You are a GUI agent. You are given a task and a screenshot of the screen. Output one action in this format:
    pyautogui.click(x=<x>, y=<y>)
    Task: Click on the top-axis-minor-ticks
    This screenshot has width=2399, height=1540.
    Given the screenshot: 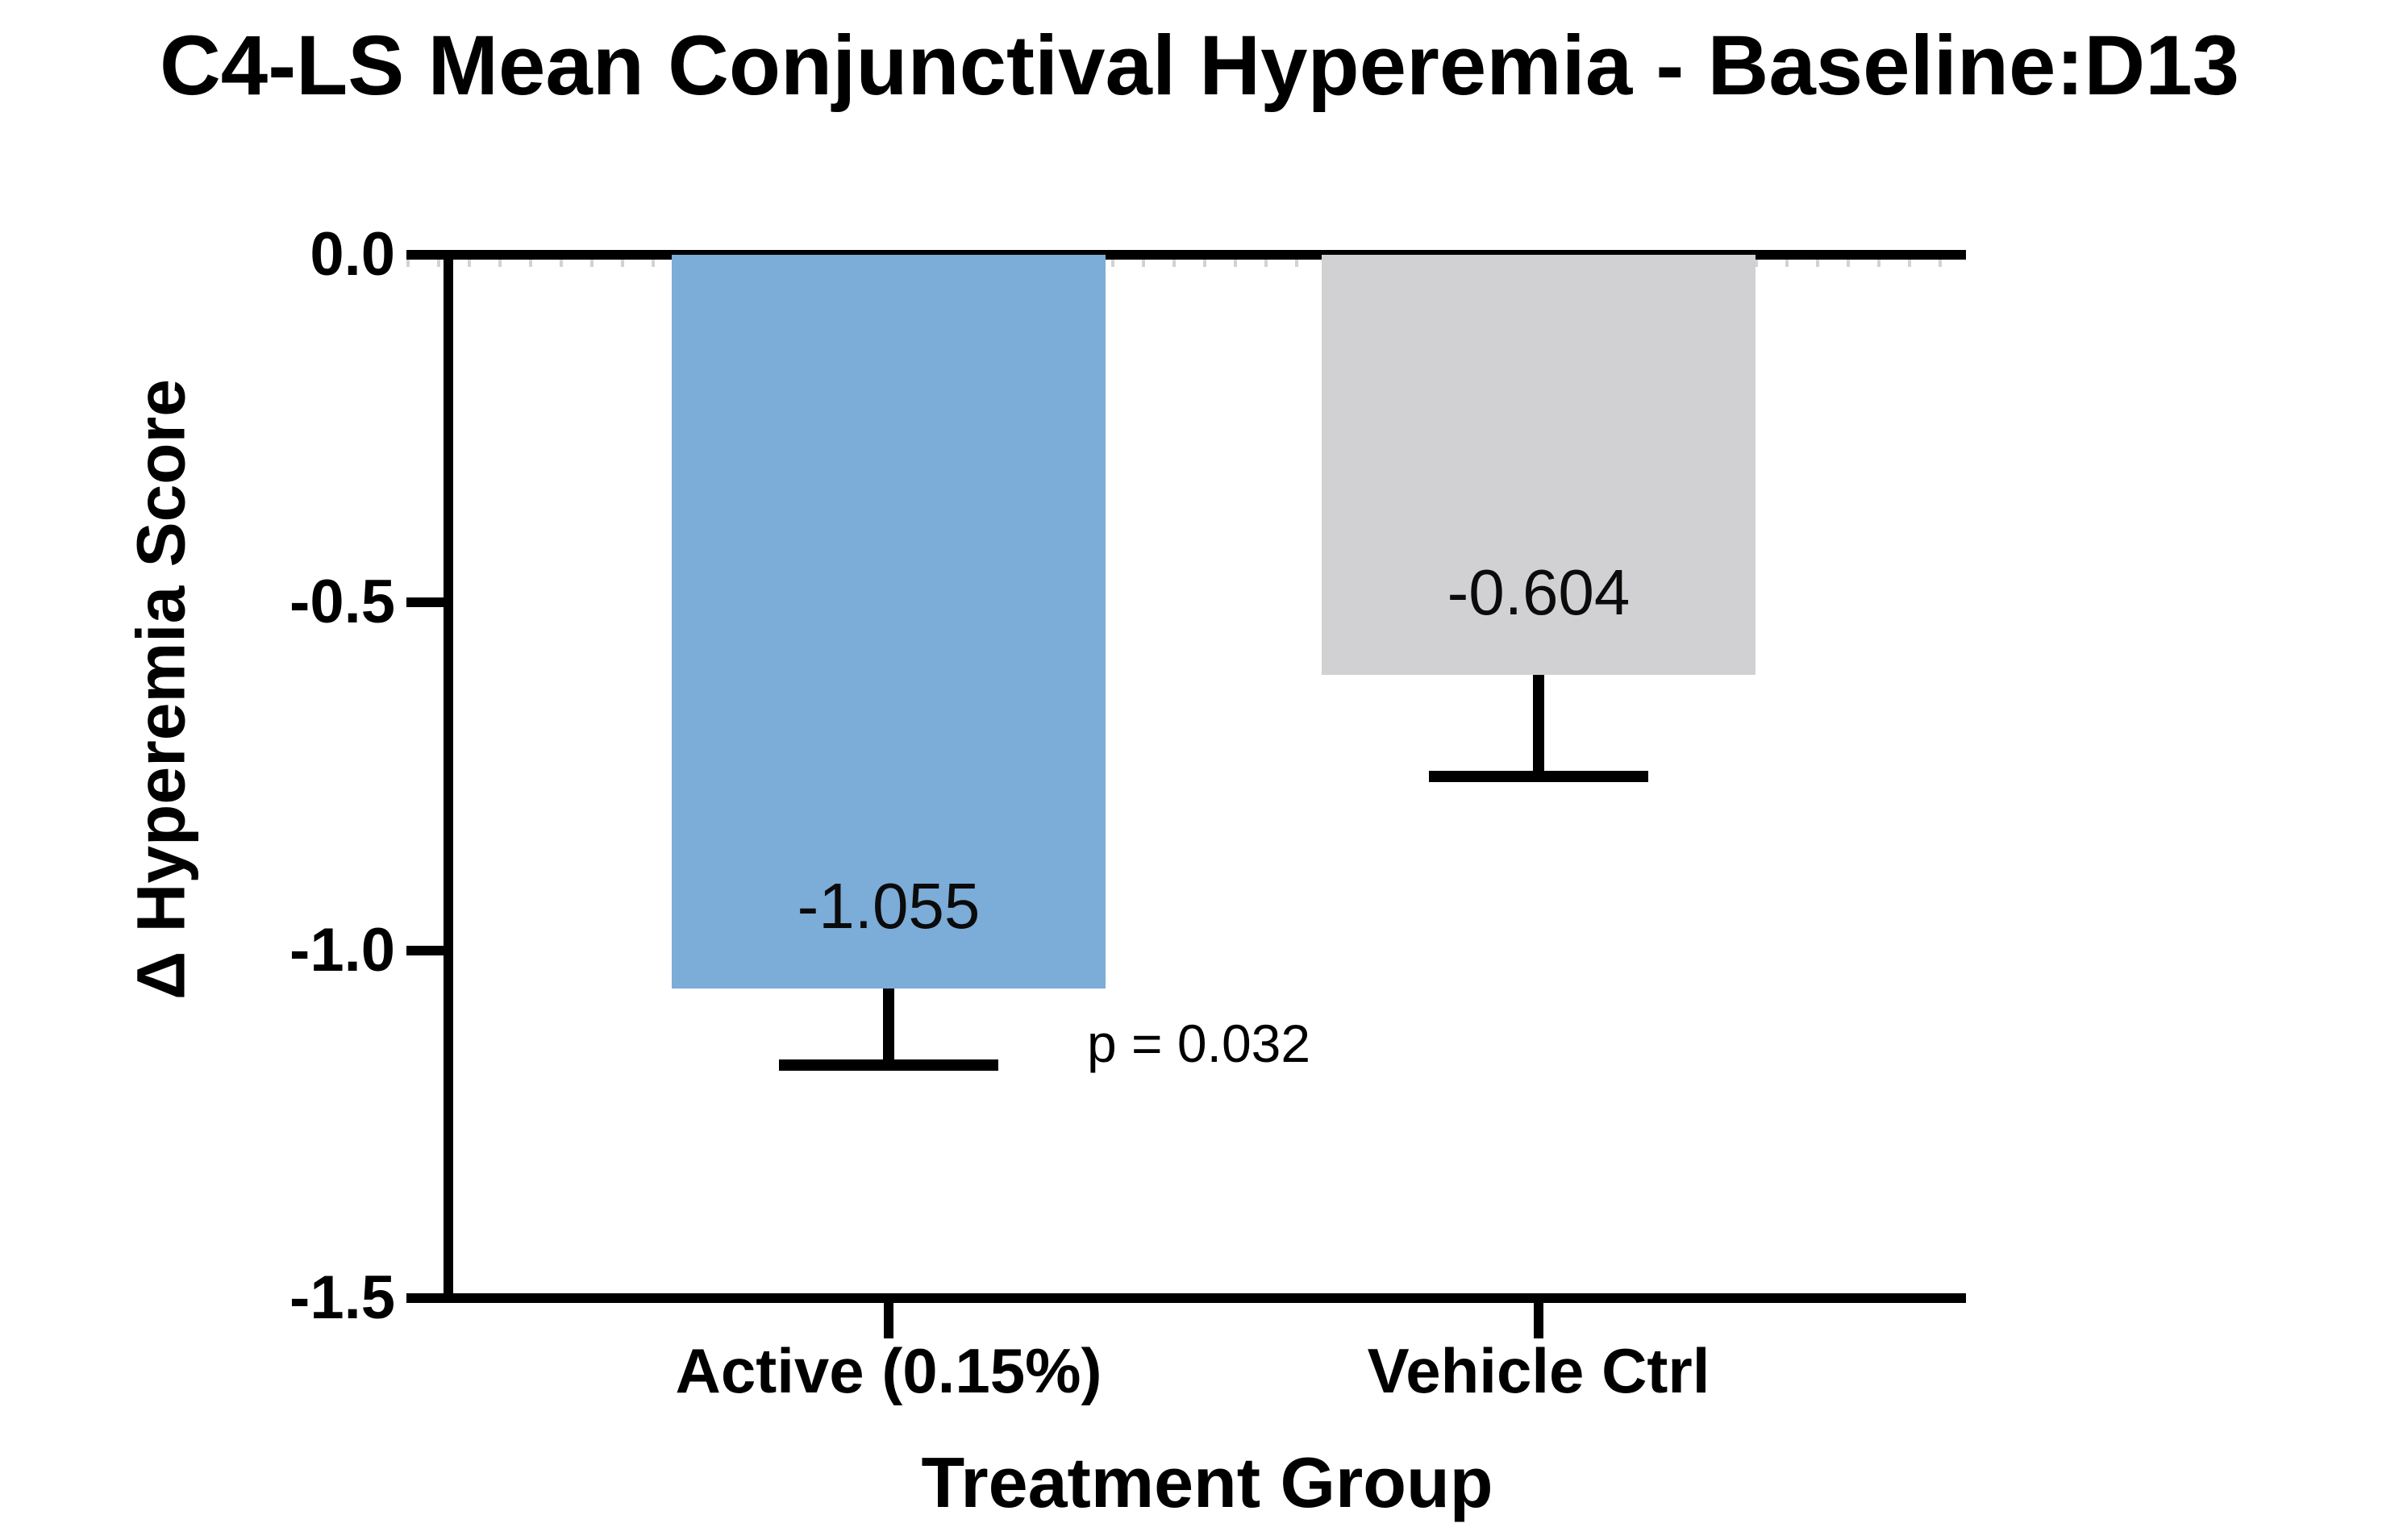 What is the action you would take?
    pyautogui.click(x=1186, y=263)
    